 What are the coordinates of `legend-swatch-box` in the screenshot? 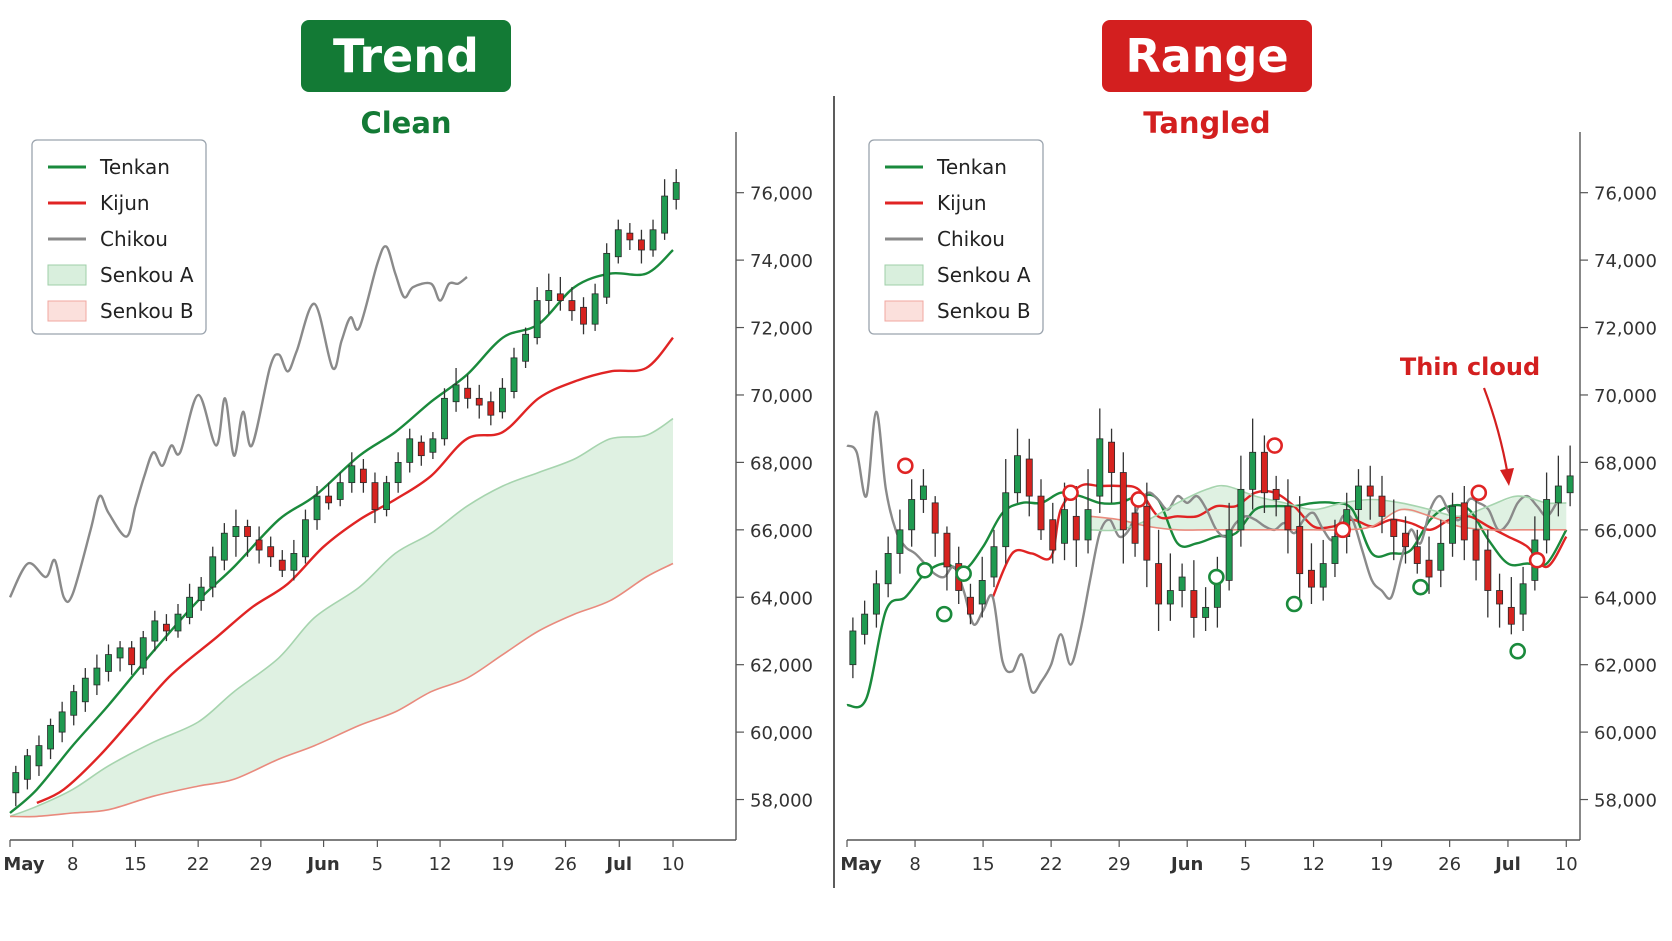 It's located at (904, 275).